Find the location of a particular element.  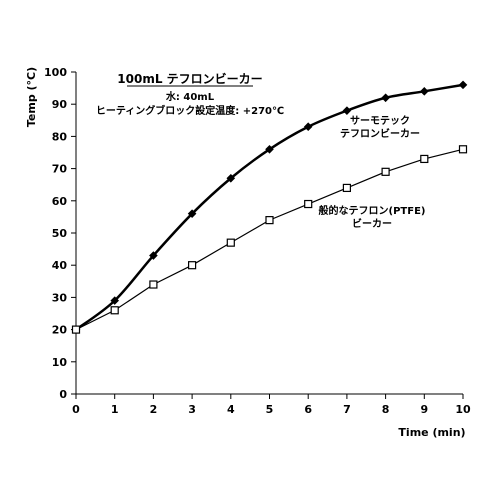

x-tick-label: 5 is located at coordinates (270, 409).